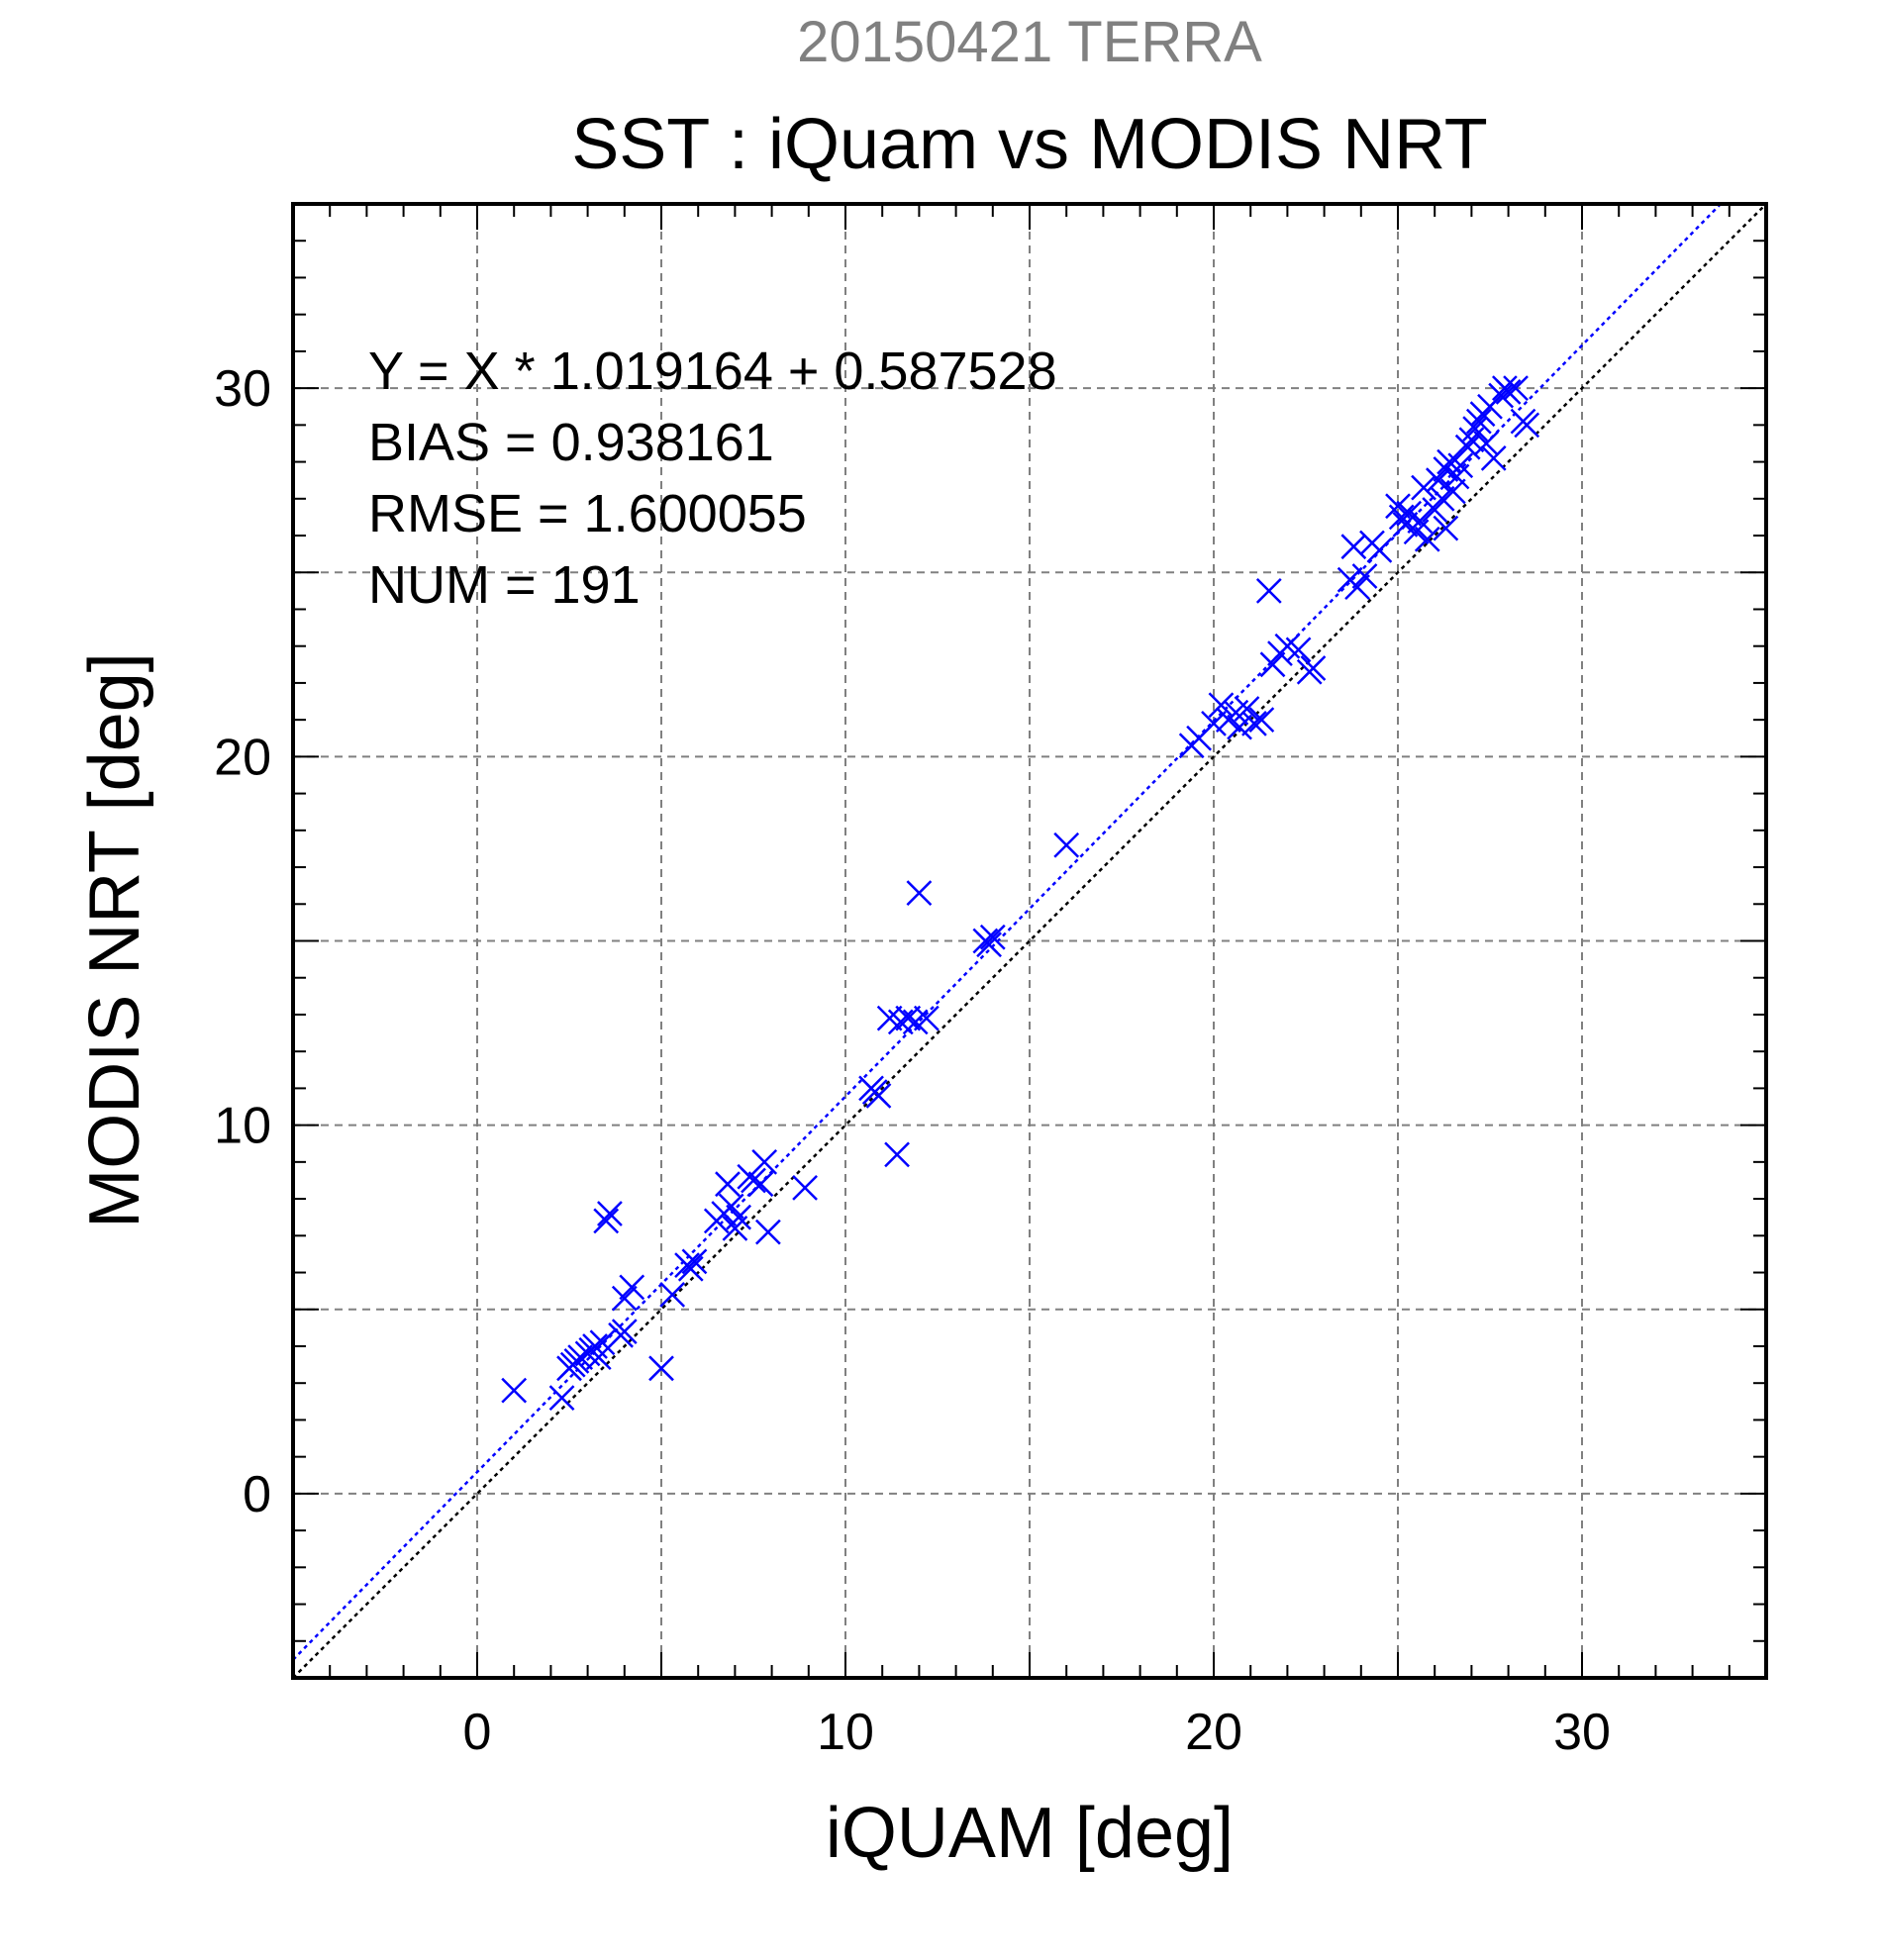 The height and width of the screenshot is (1960, 1881). What do you see at coordinates (1582, 1732) in the screenshot?
I see `x-tick-label: 30` at bounding box center [1582, 1732].